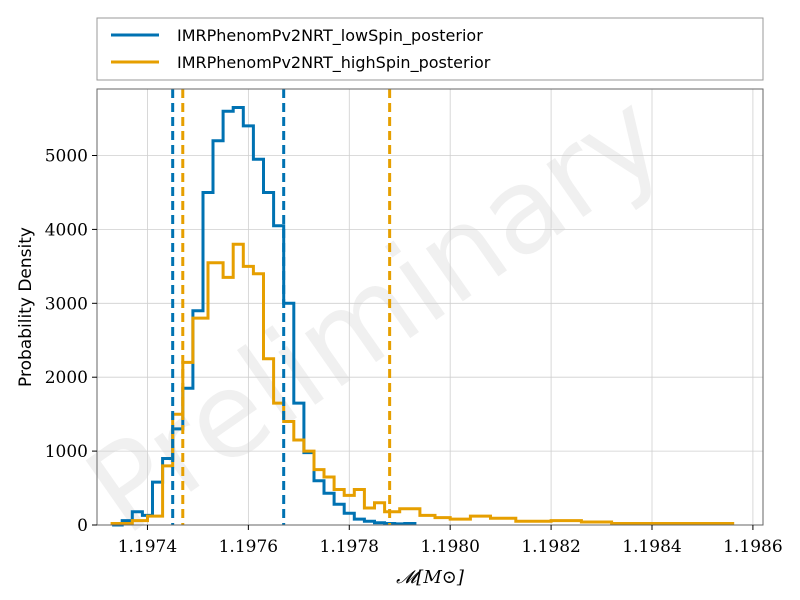  What do you see at coordinates (651, 547) in the screenshot?
I see `x-tick-label: 1.1984` at bounding box center [651, 547].